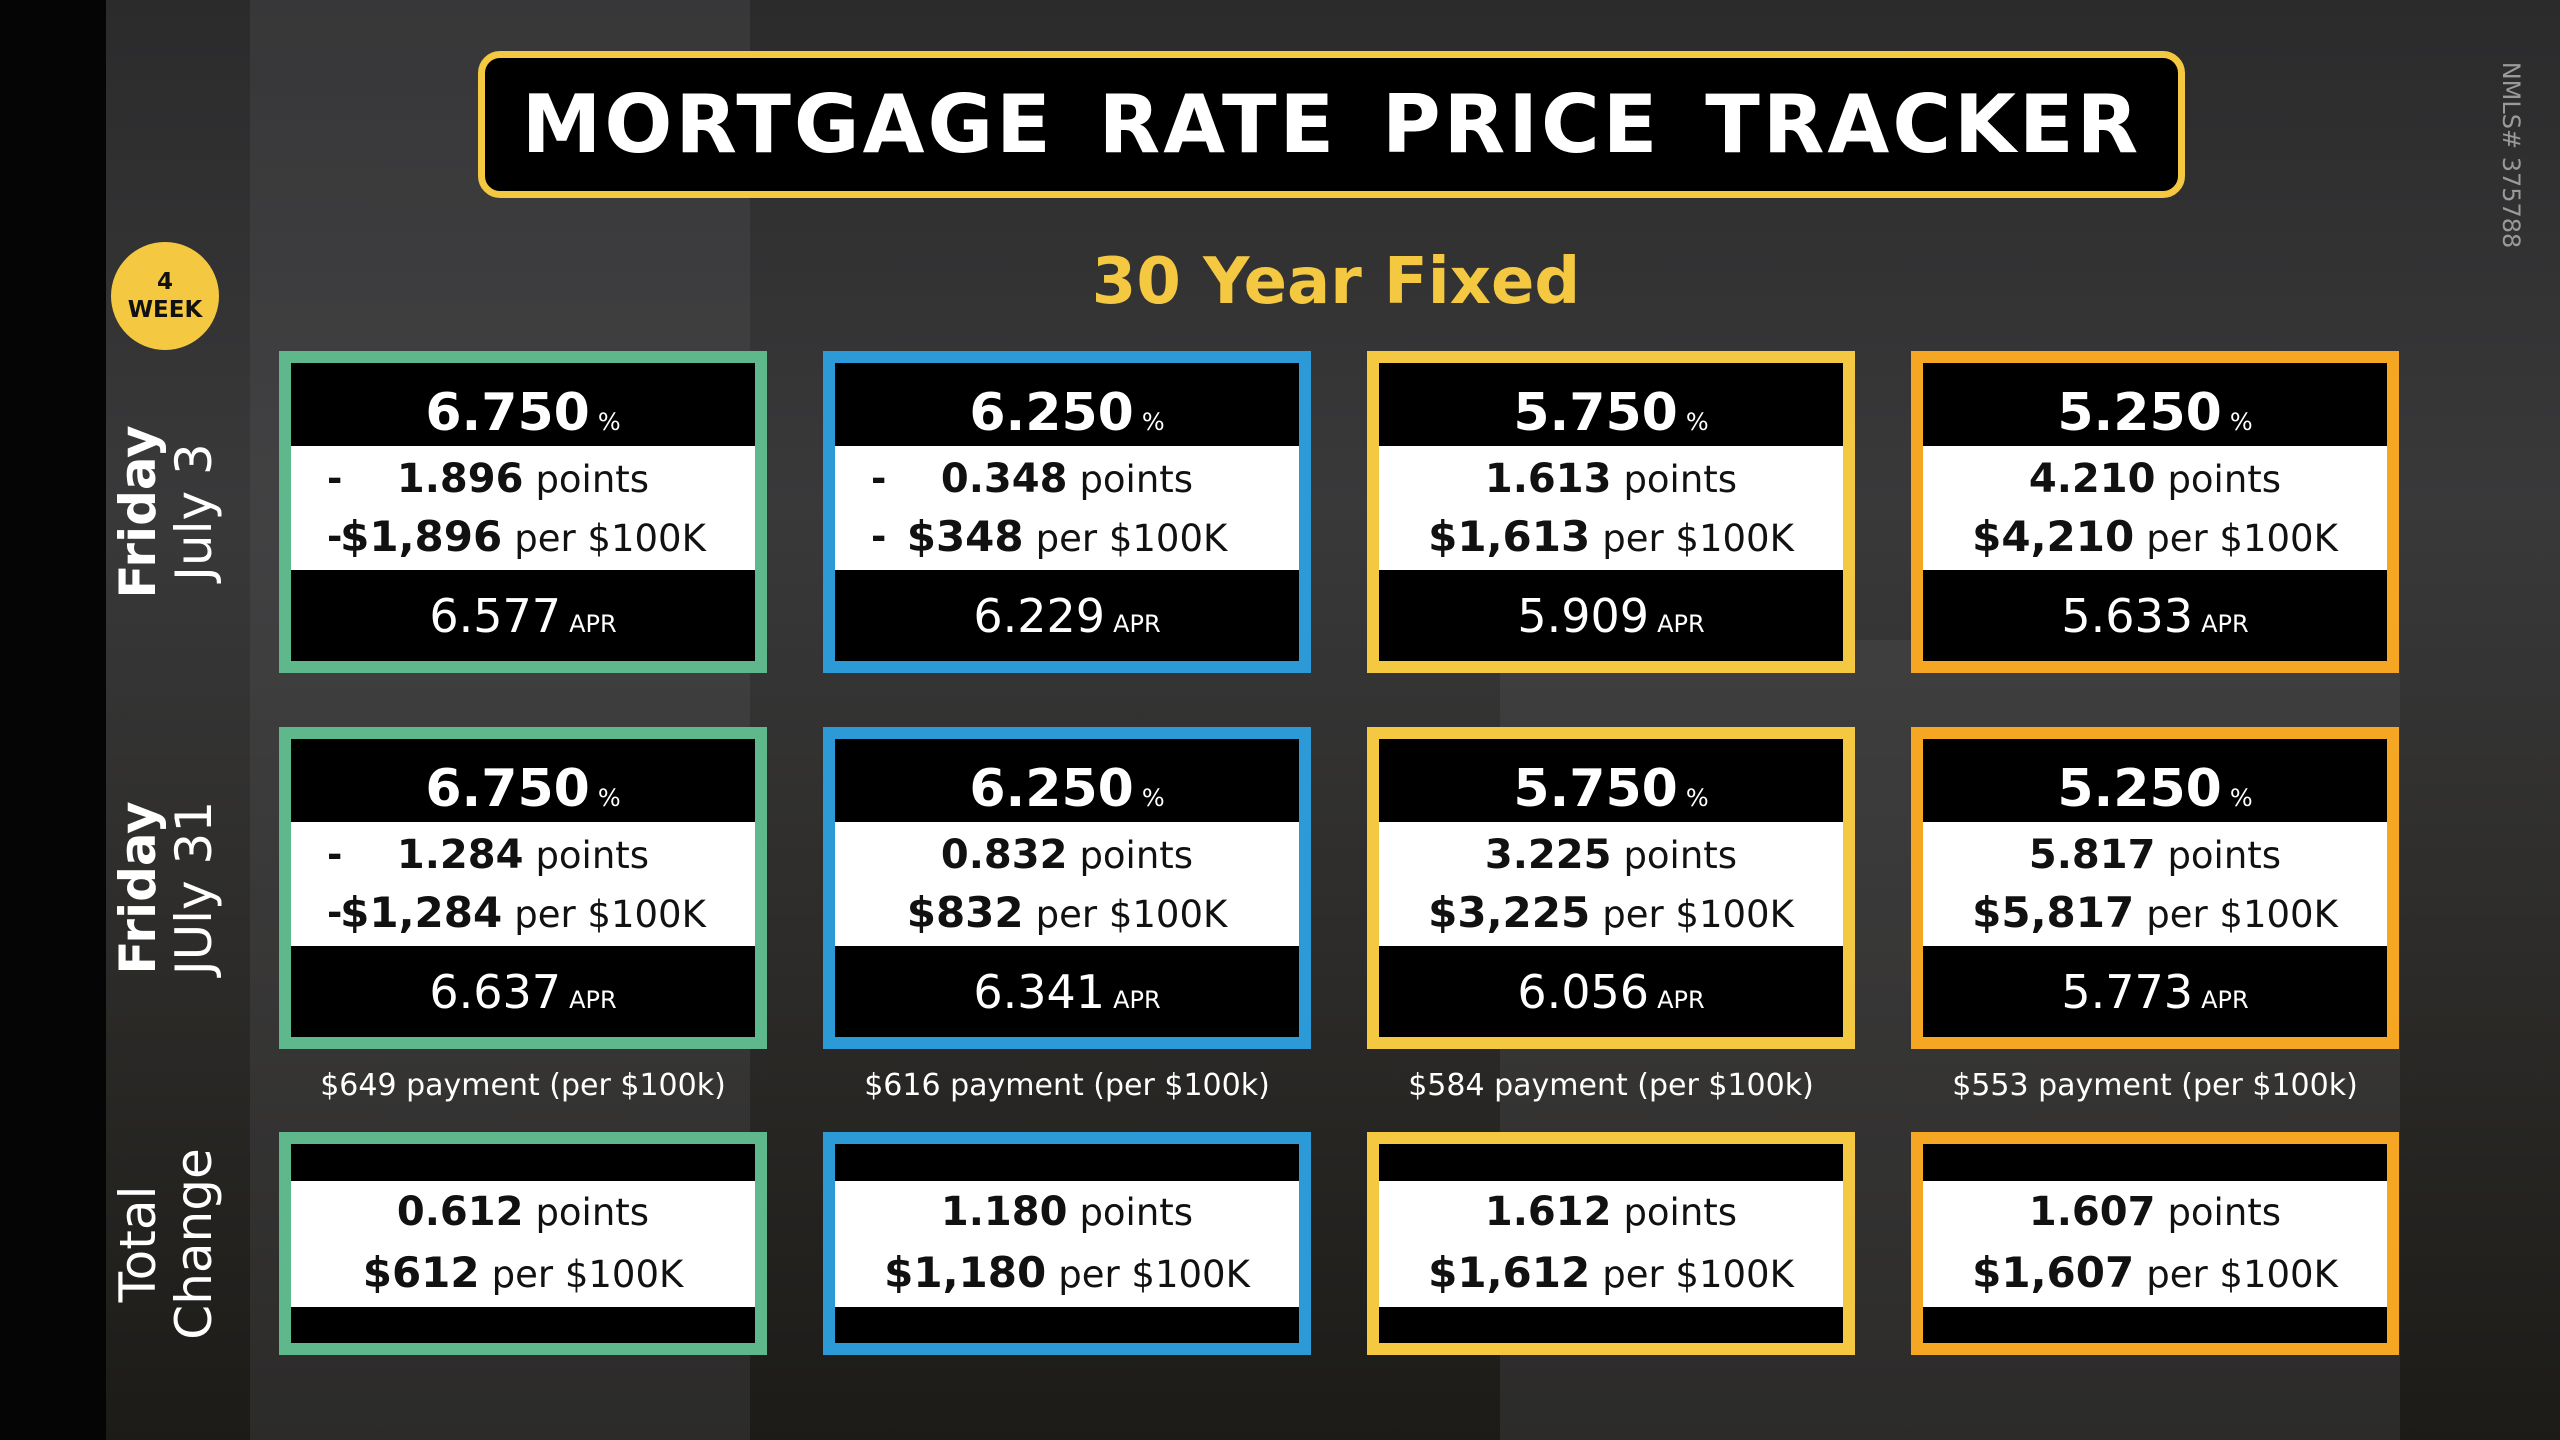  Describe the element at coordinates (495, 992) in the screenshot. I see `apr: 6.637` at that location.